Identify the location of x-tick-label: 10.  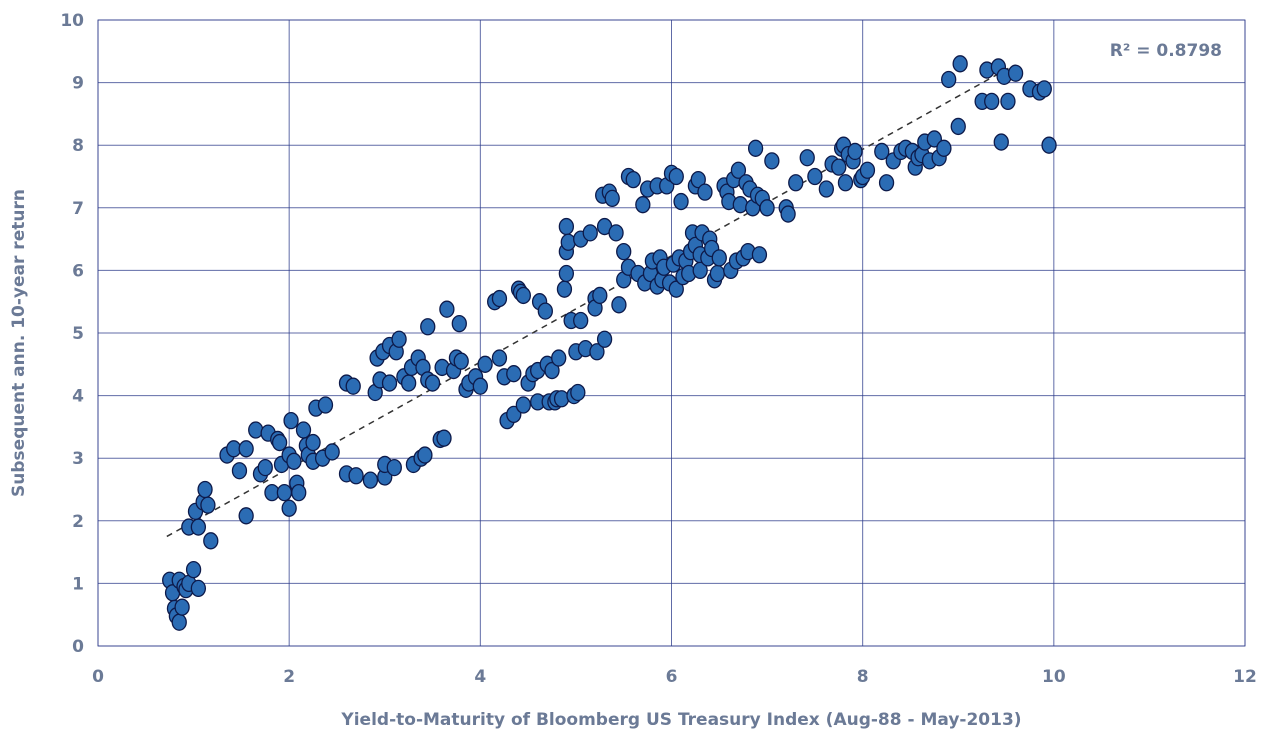
(1054, 677).